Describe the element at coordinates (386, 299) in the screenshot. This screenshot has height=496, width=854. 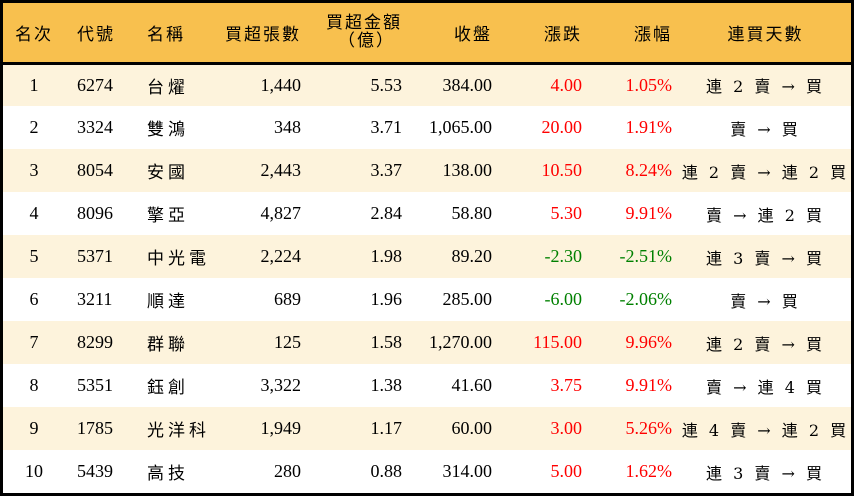
I see `cell-net-buy-amount: 1.96` at that location.